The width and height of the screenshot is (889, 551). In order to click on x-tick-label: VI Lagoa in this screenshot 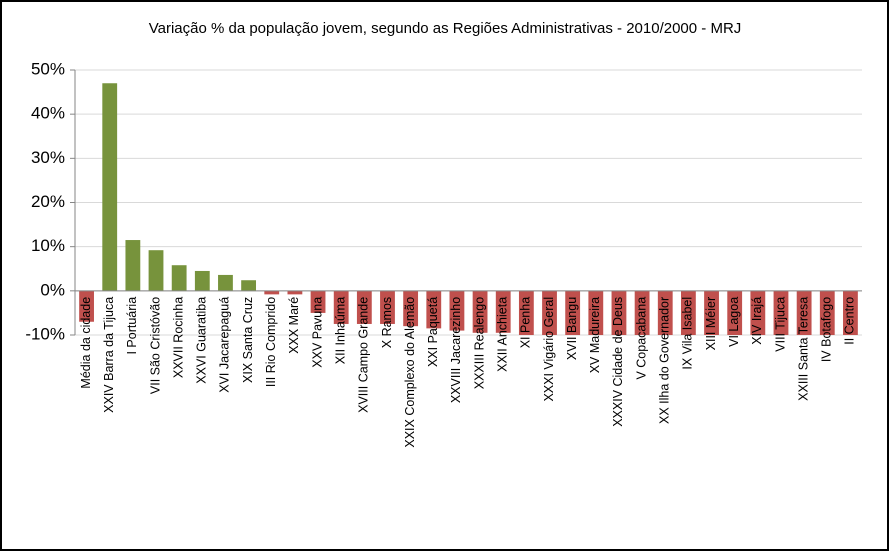, I will do `click(734, 322)`.